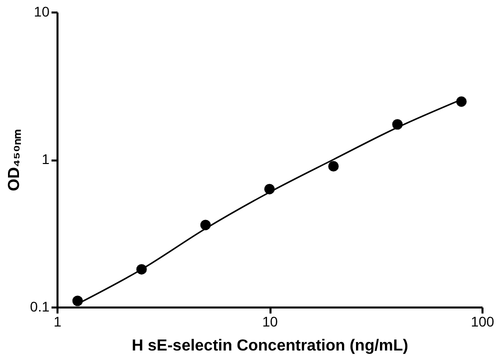 Image resolution: width=499 pixels, height=358 pixels. I want to click on x-axis-title: H sE-selectin Concentration (ng/mL), so click(270, 346).